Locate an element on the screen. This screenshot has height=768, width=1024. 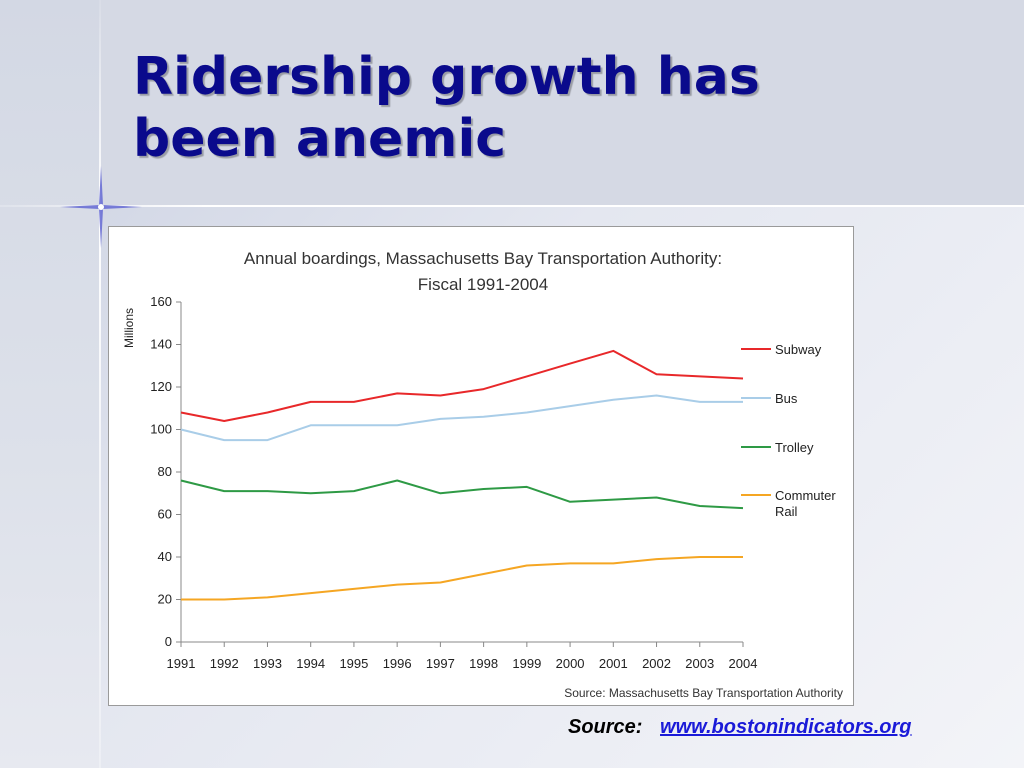
x-tick-label: 1994 is located at coordinates (310, 663).